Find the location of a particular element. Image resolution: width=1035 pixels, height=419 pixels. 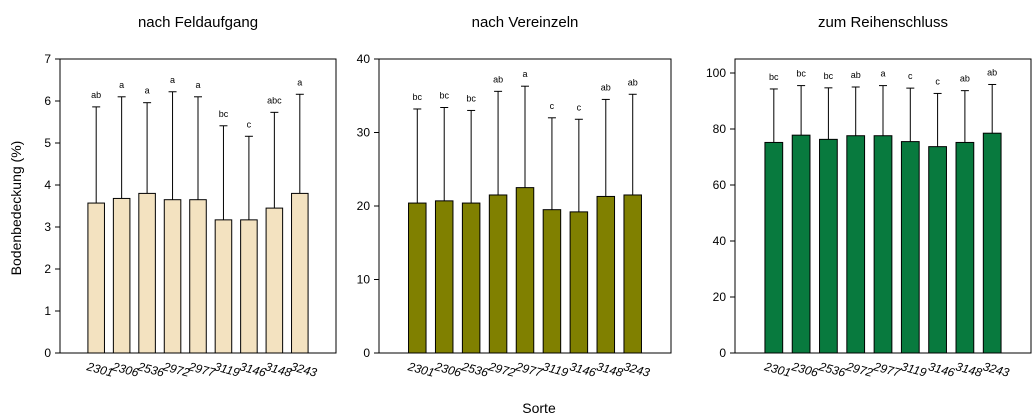

y-tick-label: 5 is located at coordinates (47, 143).